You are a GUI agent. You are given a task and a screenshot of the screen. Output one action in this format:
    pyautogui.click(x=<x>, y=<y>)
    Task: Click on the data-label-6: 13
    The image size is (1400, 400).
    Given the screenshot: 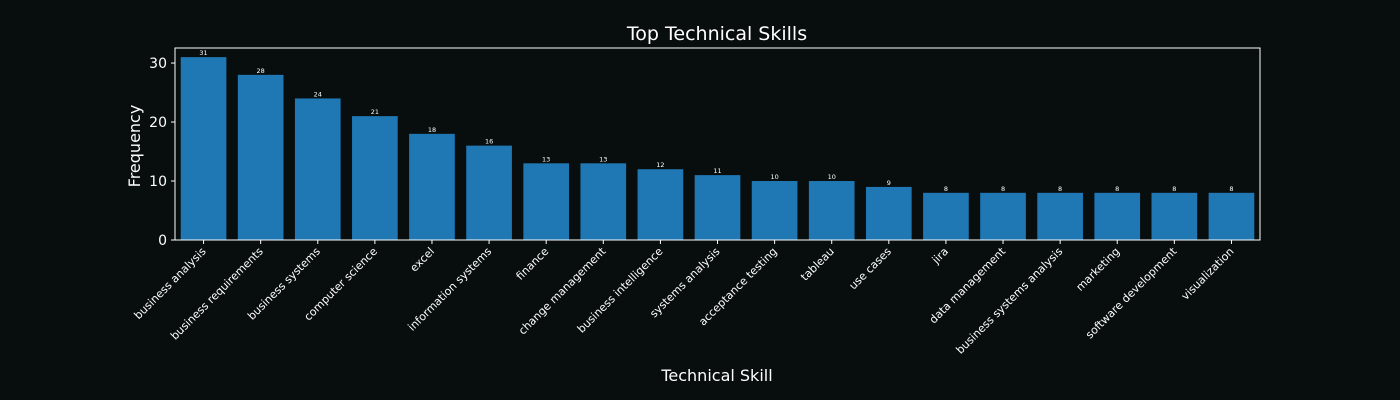 What is the action you would take?
    pyautogui.click(x=546, y=159)
    